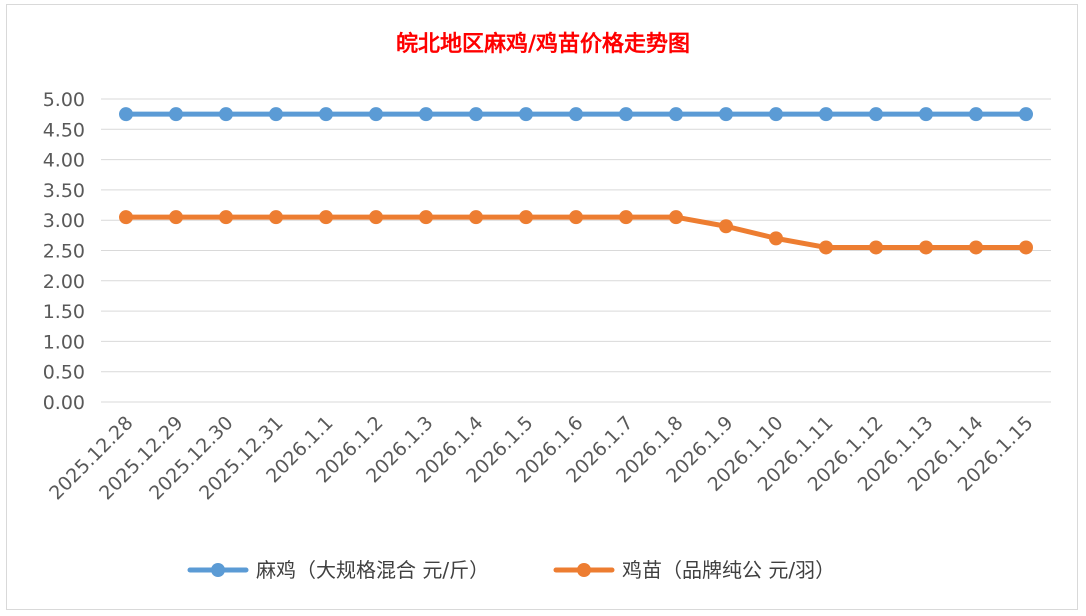 The image size is (1086, 616). Describe the element at coordinates (372, 570) in the screenshot. I see `legend-label: 麻鸡（大规格混合 元/斤）` at that location.